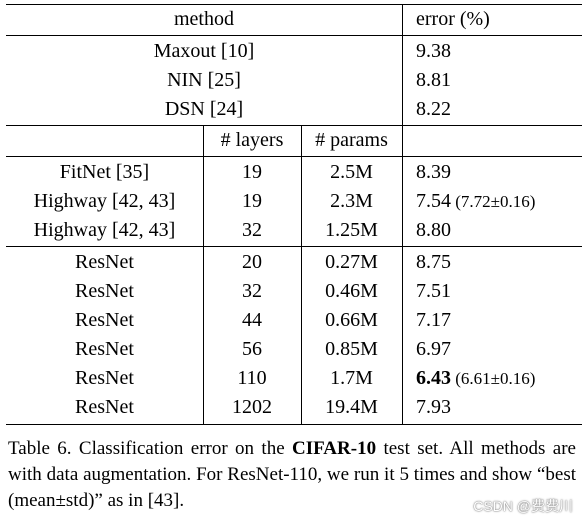 The image size is (585, 524). What do you see at coordinates (351, 230) in the screenshot?
I see `params-cell: 1.25M` at bounding box center [351, 230].